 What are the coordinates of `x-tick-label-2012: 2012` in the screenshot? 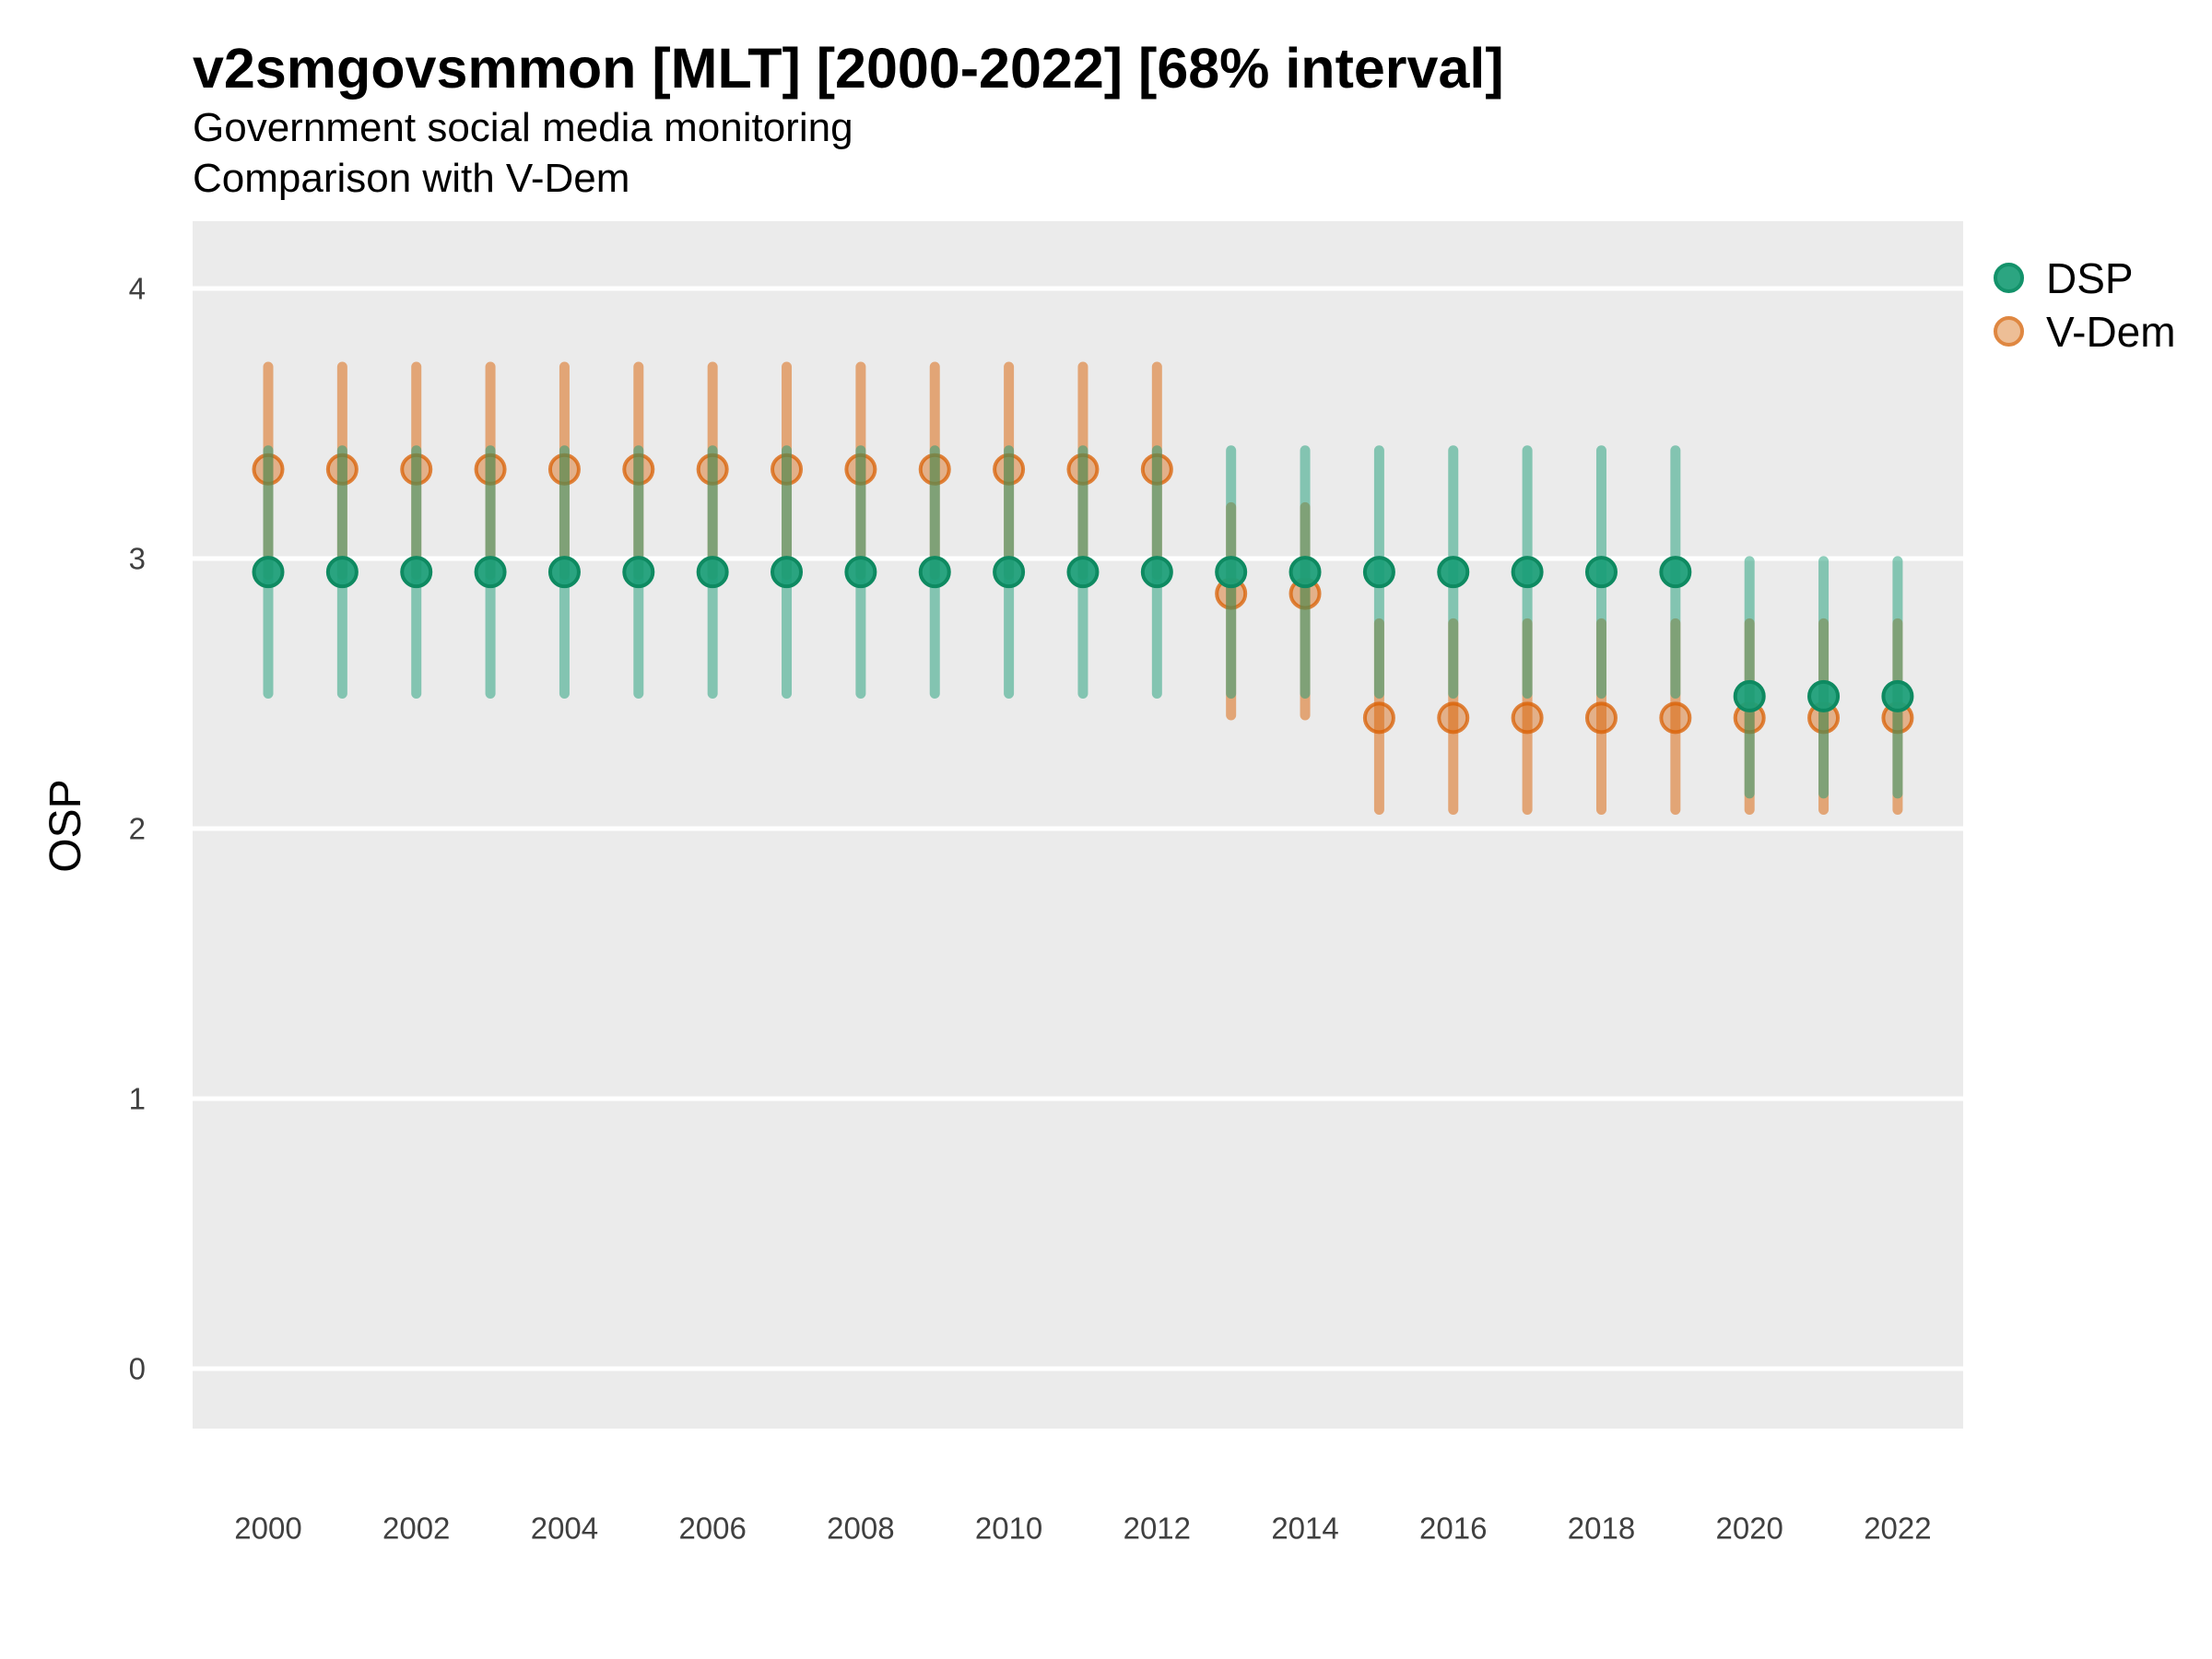 It's located at (1157, 1529).